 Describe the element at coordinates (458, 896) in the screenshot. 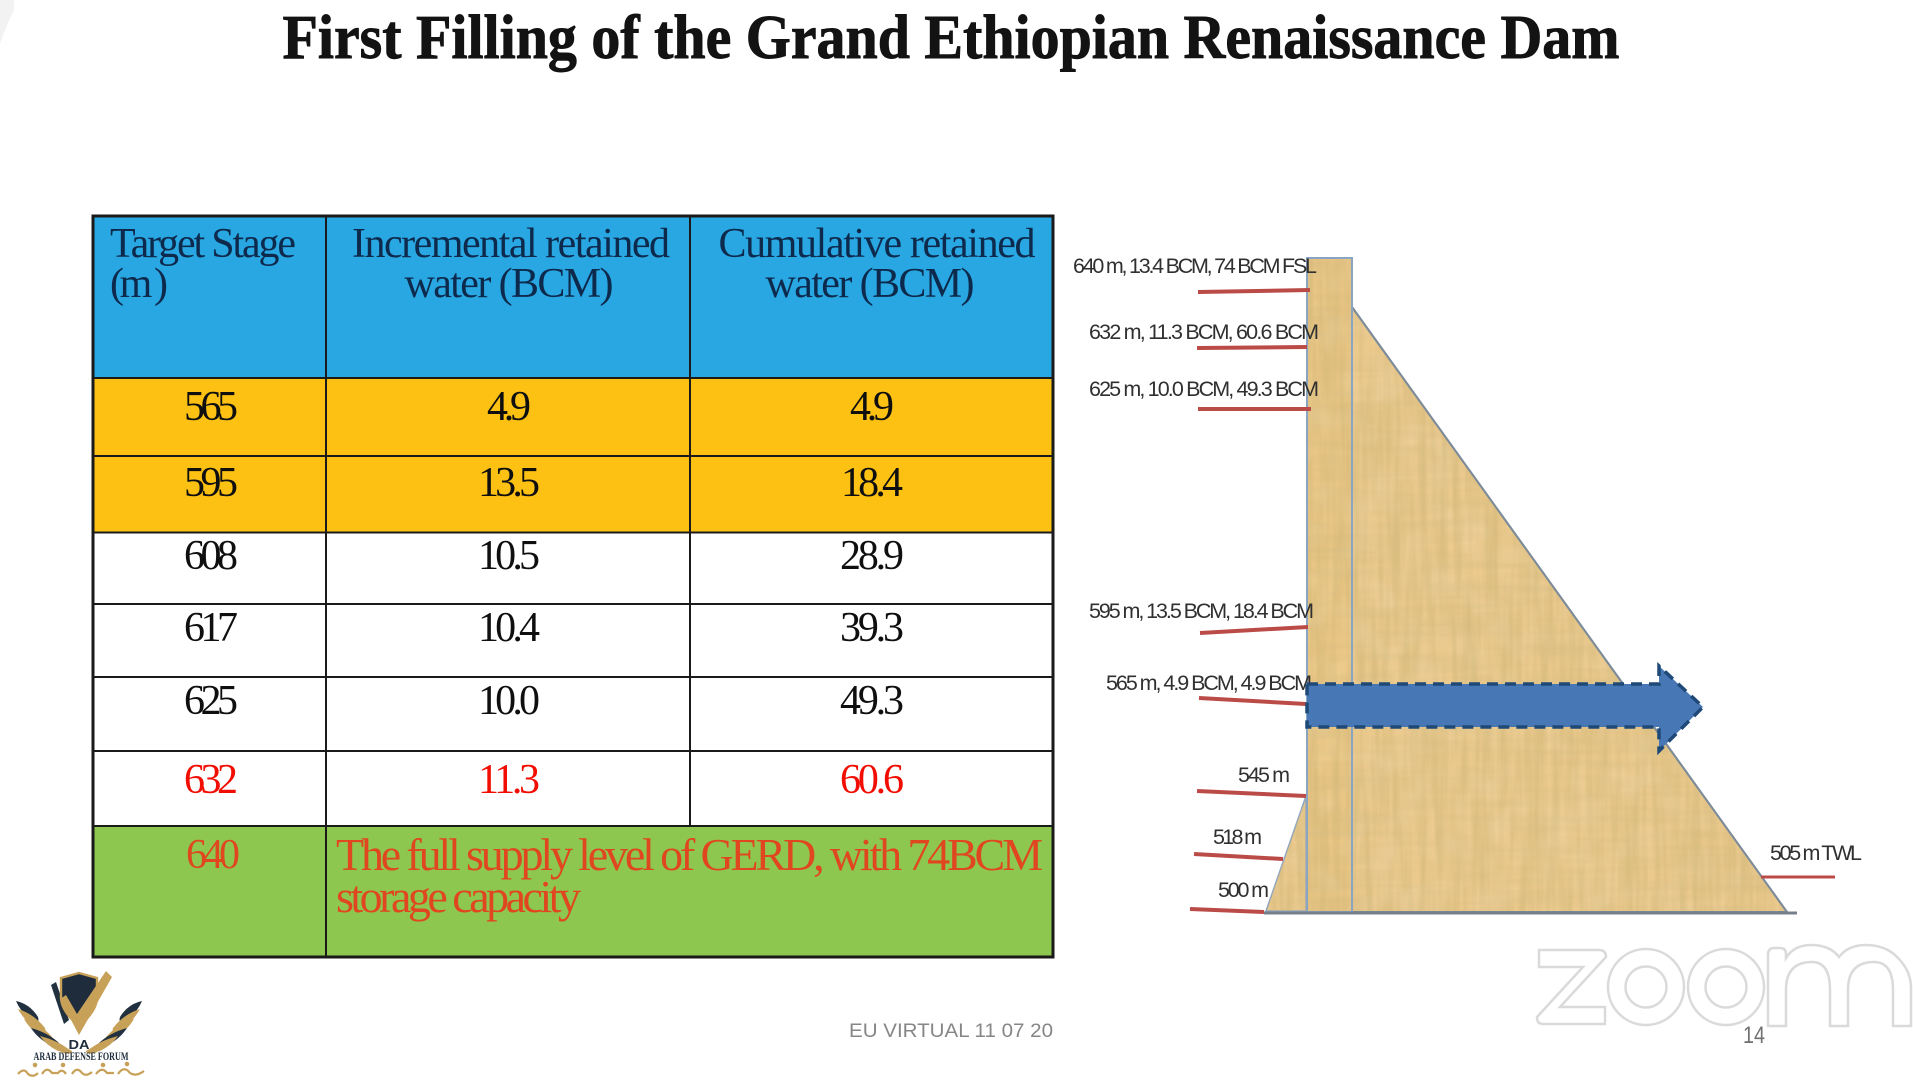

I see `svg-text: storage capacity` at that location.